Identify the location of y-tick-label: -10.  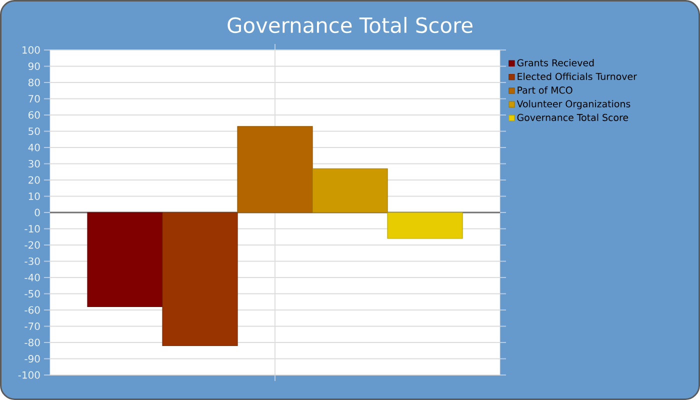
(32, 228).